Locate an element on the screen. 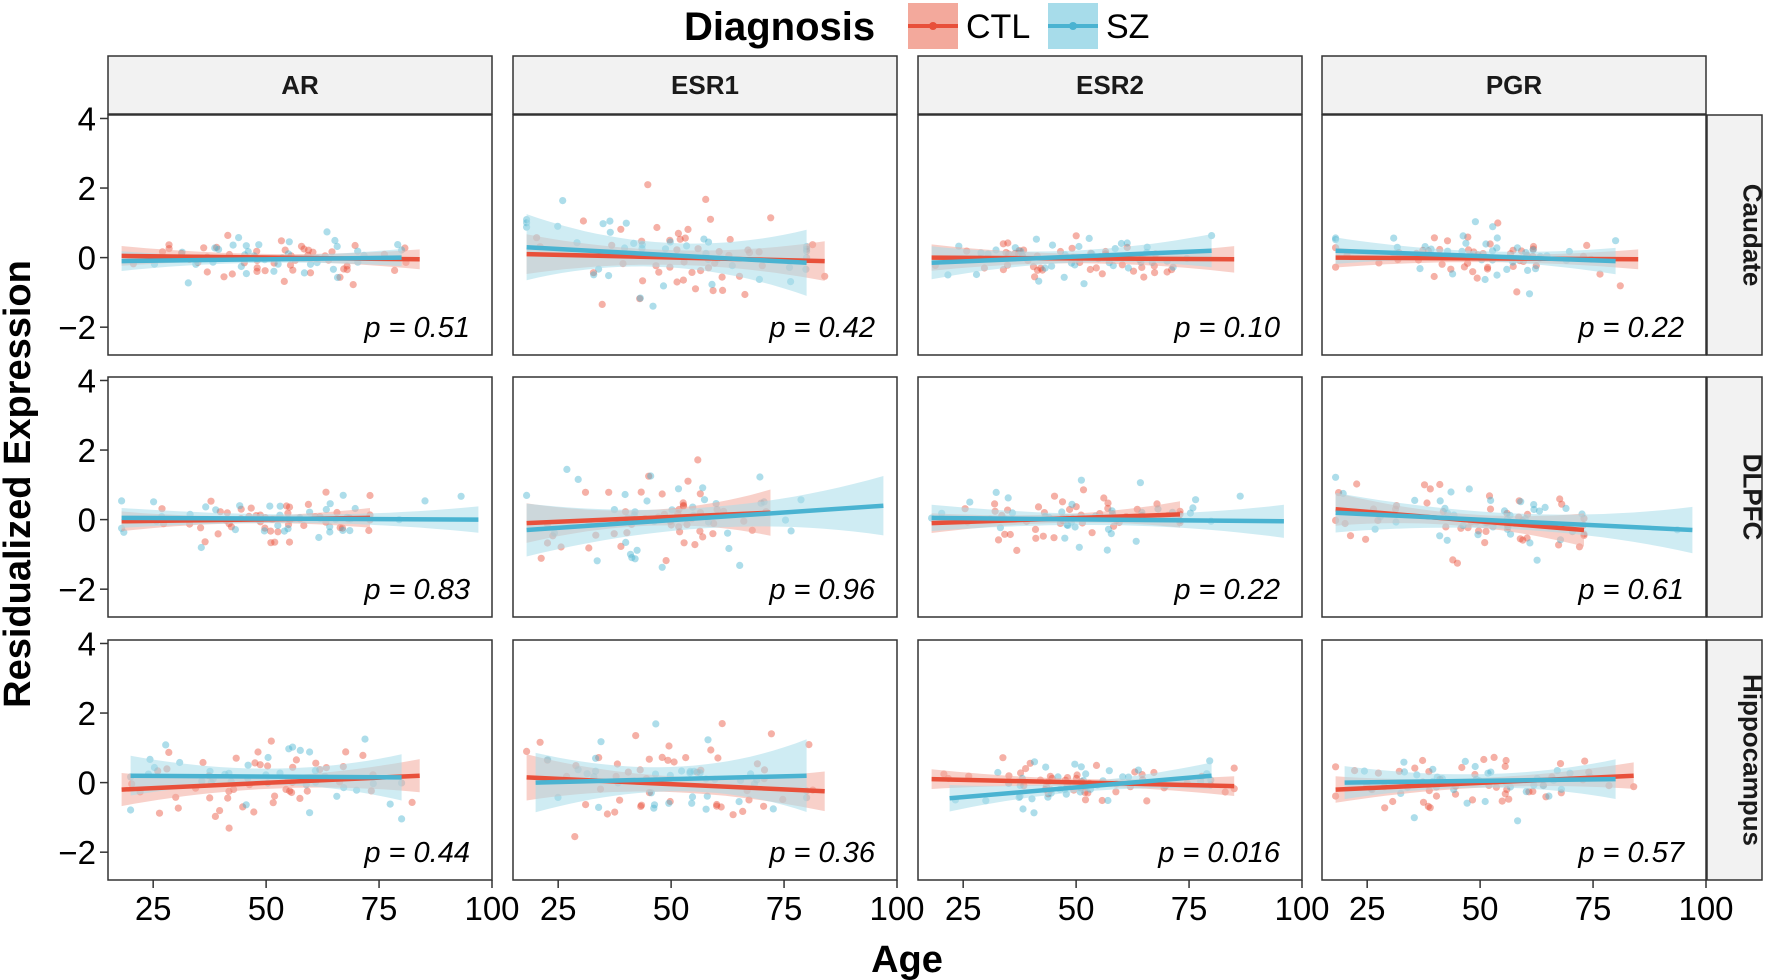 The image size is (1765, 980). panel-dlpfc-esr1: p = 0.96 is located at coordinates (705, 497).